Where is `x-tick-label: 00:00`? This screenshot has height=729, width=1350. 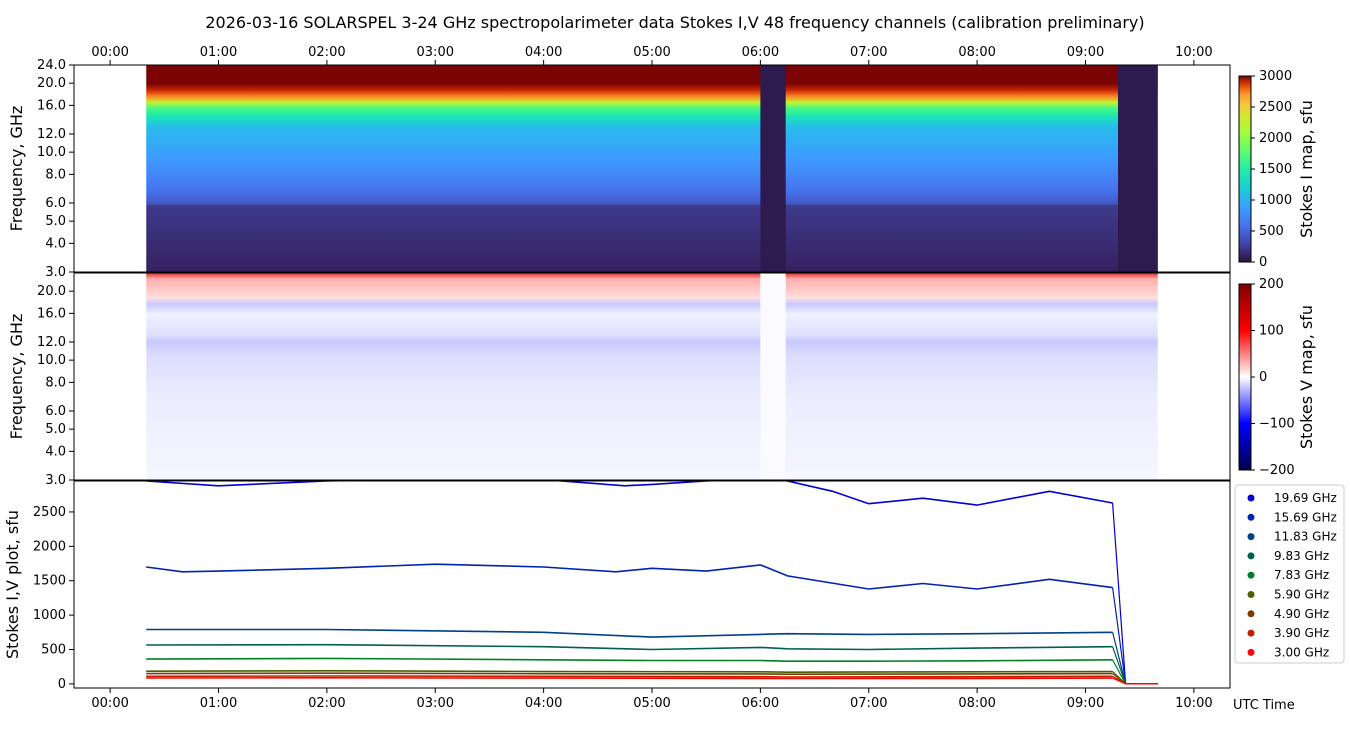 x-tick-label: 00:00 is located at coordinates (109, 703).